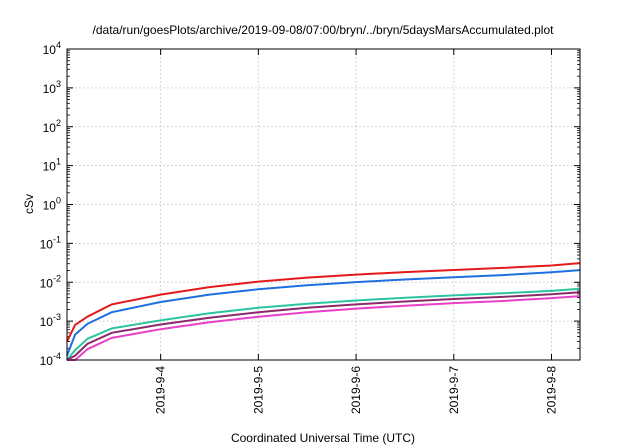 This screenshot has width=640, height=448. I want to click on y-tick-label: 10⁰, so click(52, 204).